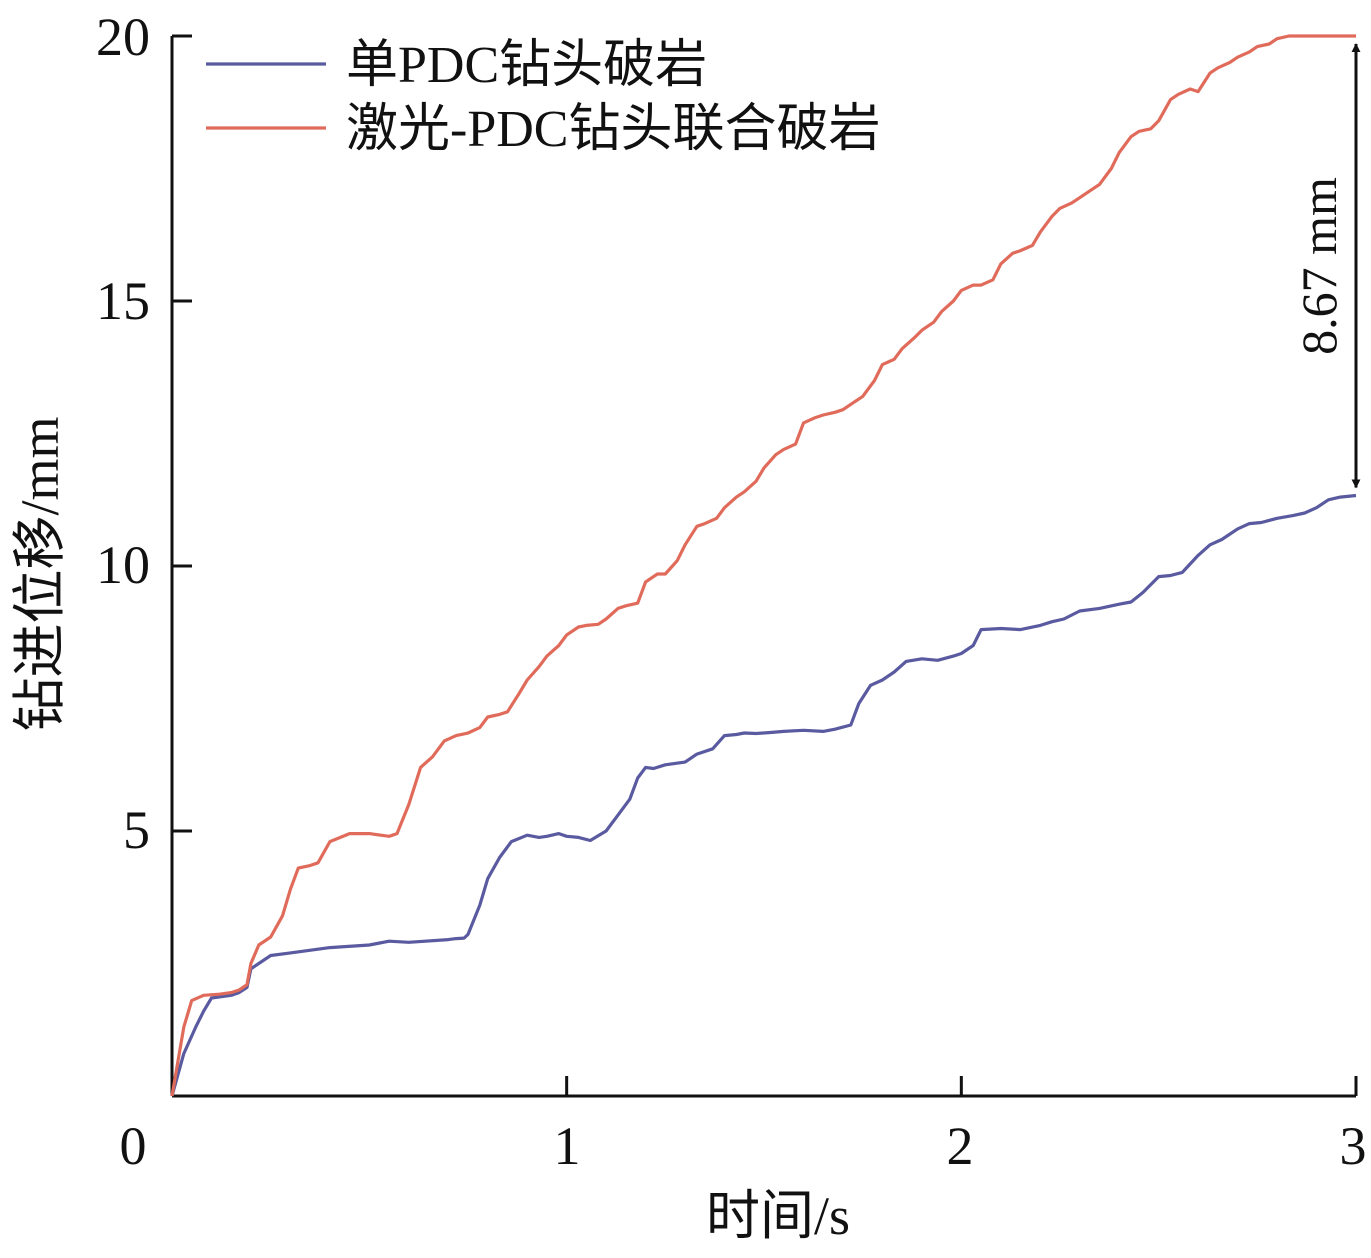 Image resolution: width=1371 pixels, height=1258 pixels. I want to click on difference-label: 8.67 mm, so click(1319, 266).